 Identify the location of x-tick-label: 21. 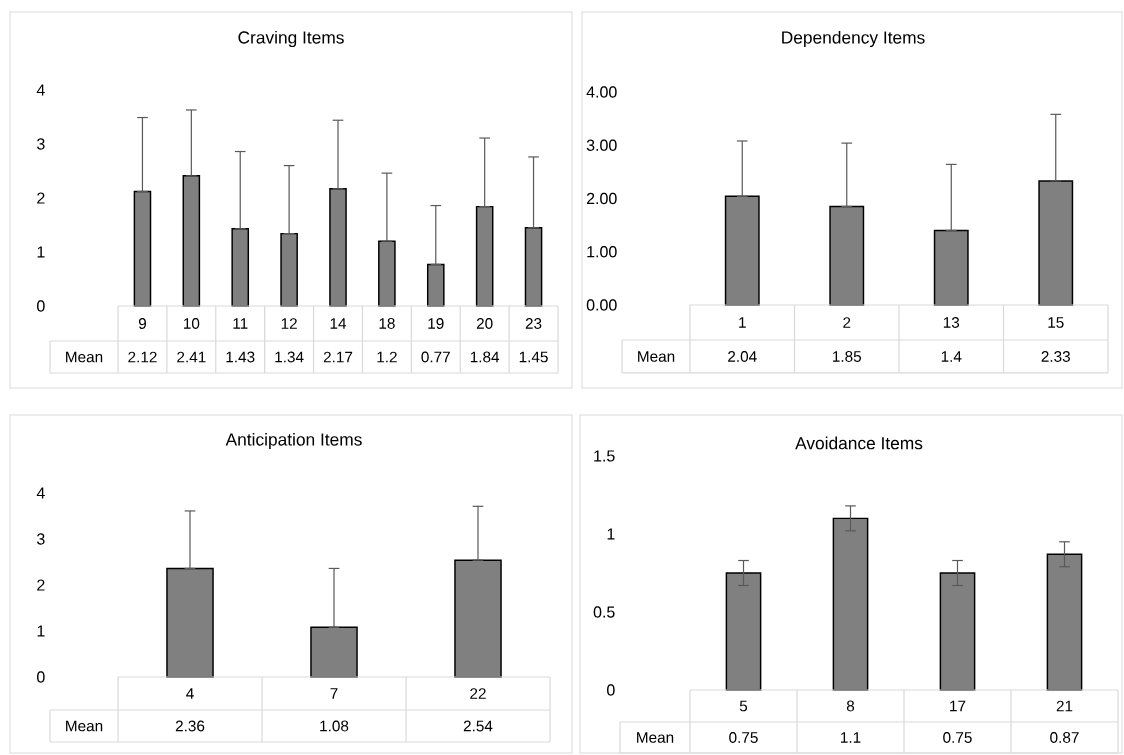
(1064, 706).